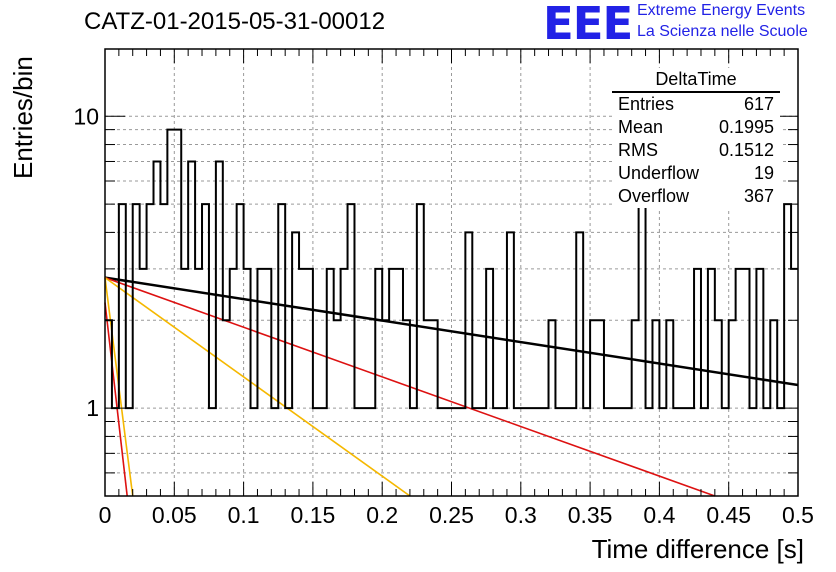 This screenshot has height=572, width=836. I want to click on logo-line-2: La Scienza nelle Scuole, so click(722, 31).